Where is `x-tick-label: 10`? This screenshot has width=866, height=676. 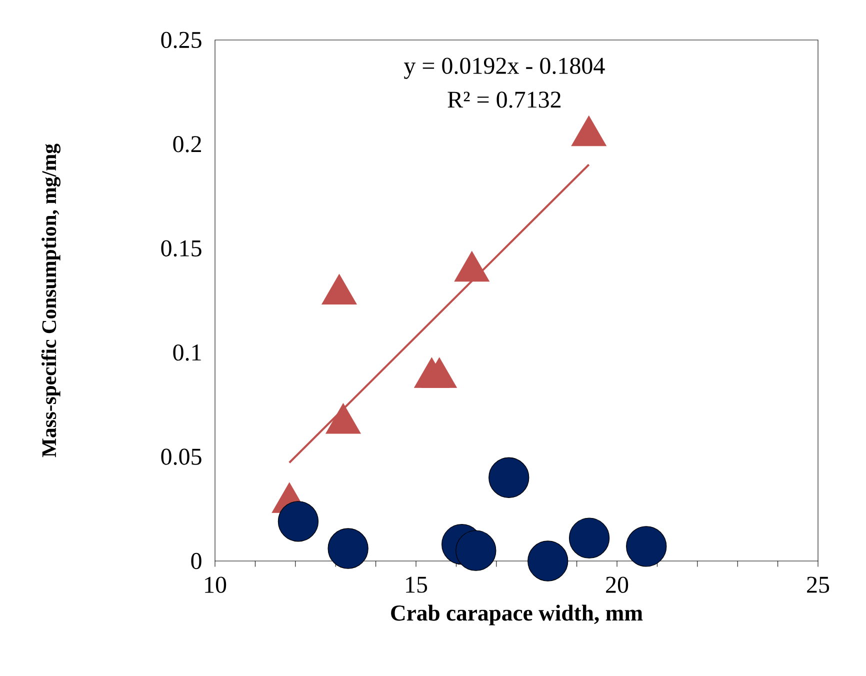
x-tick-label: 10 is located at coordinates (215, 584).